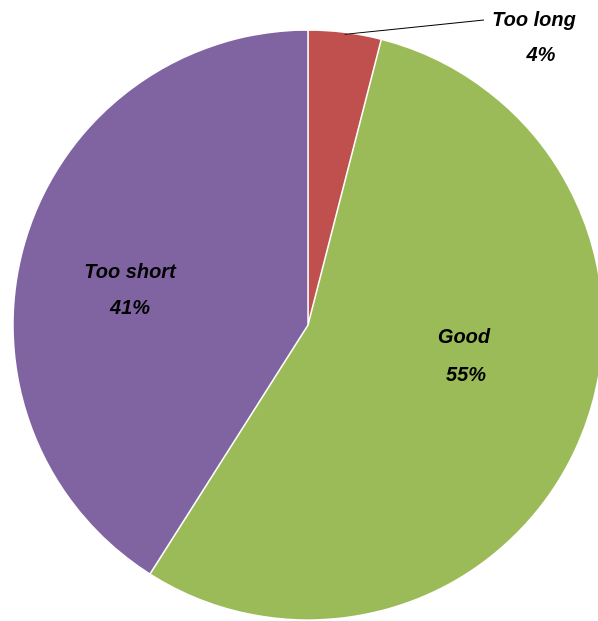 The height and width of the screenshot is (621, 598). What do you see at coordinates (466, 375) in the screenshot?
I see `good-percent: 55%` at bounding box center [466, 375].